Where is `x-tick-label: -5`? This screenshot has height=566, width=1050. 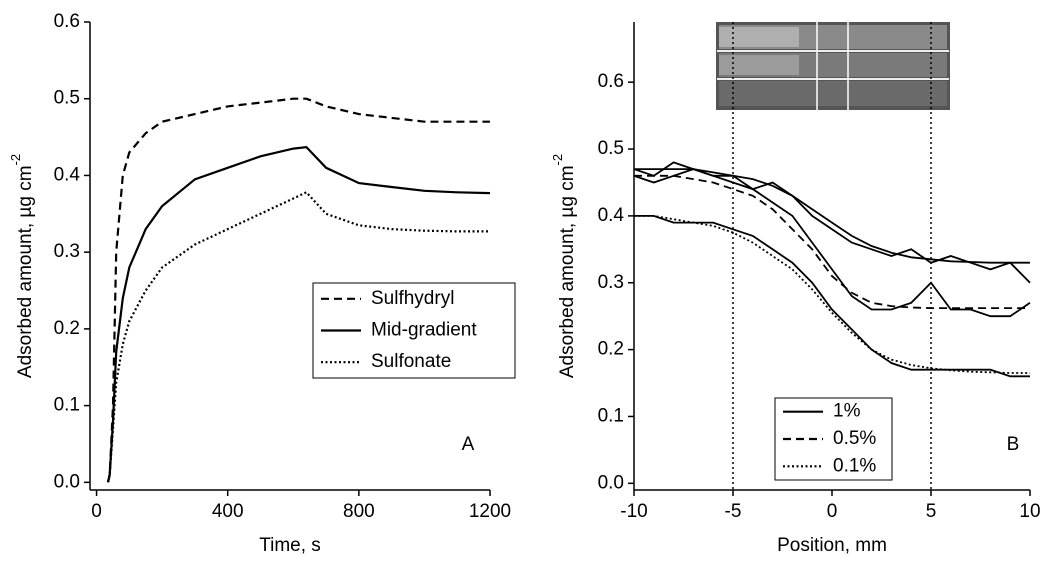 x-tick-label: -5 is located at coordinates (733, 511).